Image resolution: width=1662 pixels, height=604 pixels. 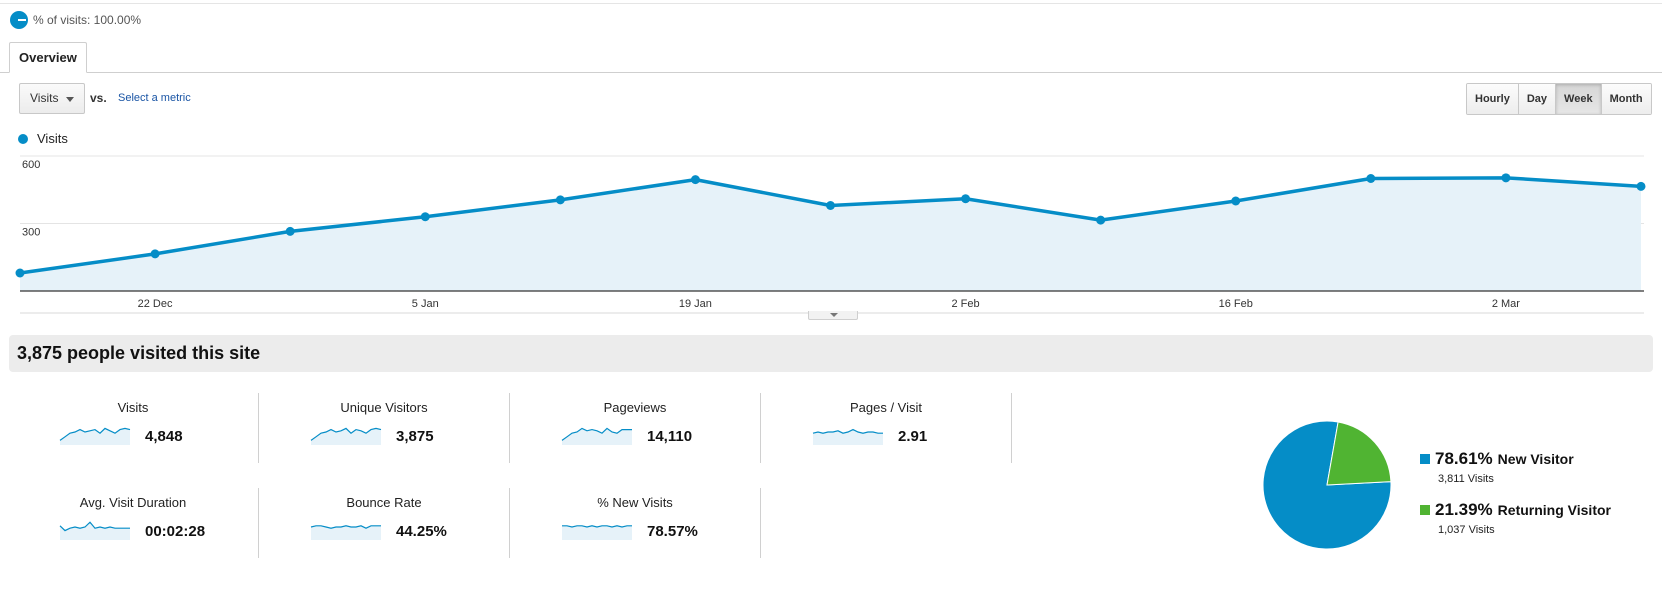 I want to click on x-tick-label: 2 Feb, so click(x=966, y=304).